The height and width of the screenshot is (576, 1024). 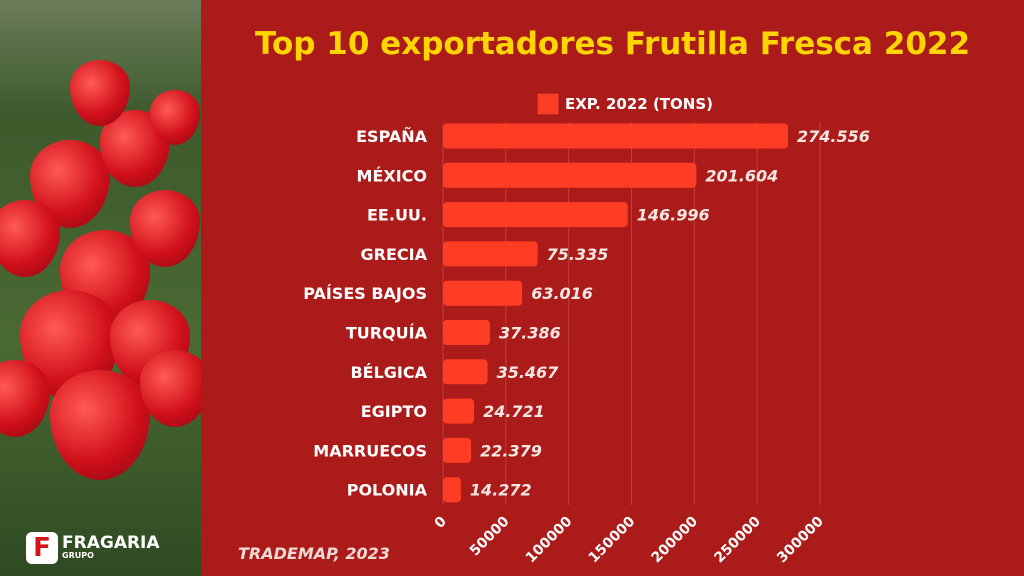 What do you see at coordinates (392, 175) in the screenshot?
I see `category-label: MÉXICO` at bounding box center [392, 175].